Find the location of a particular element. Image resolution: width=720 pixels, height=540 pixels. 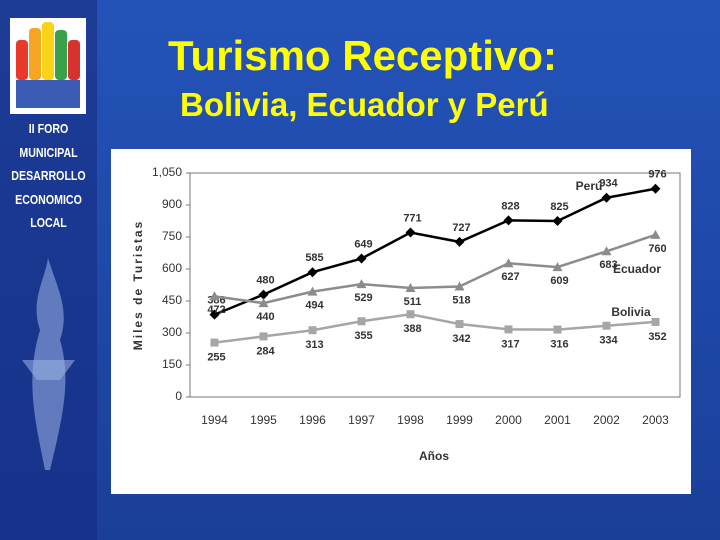

legend-label: Bolivia is located at coordinates (631, 312).